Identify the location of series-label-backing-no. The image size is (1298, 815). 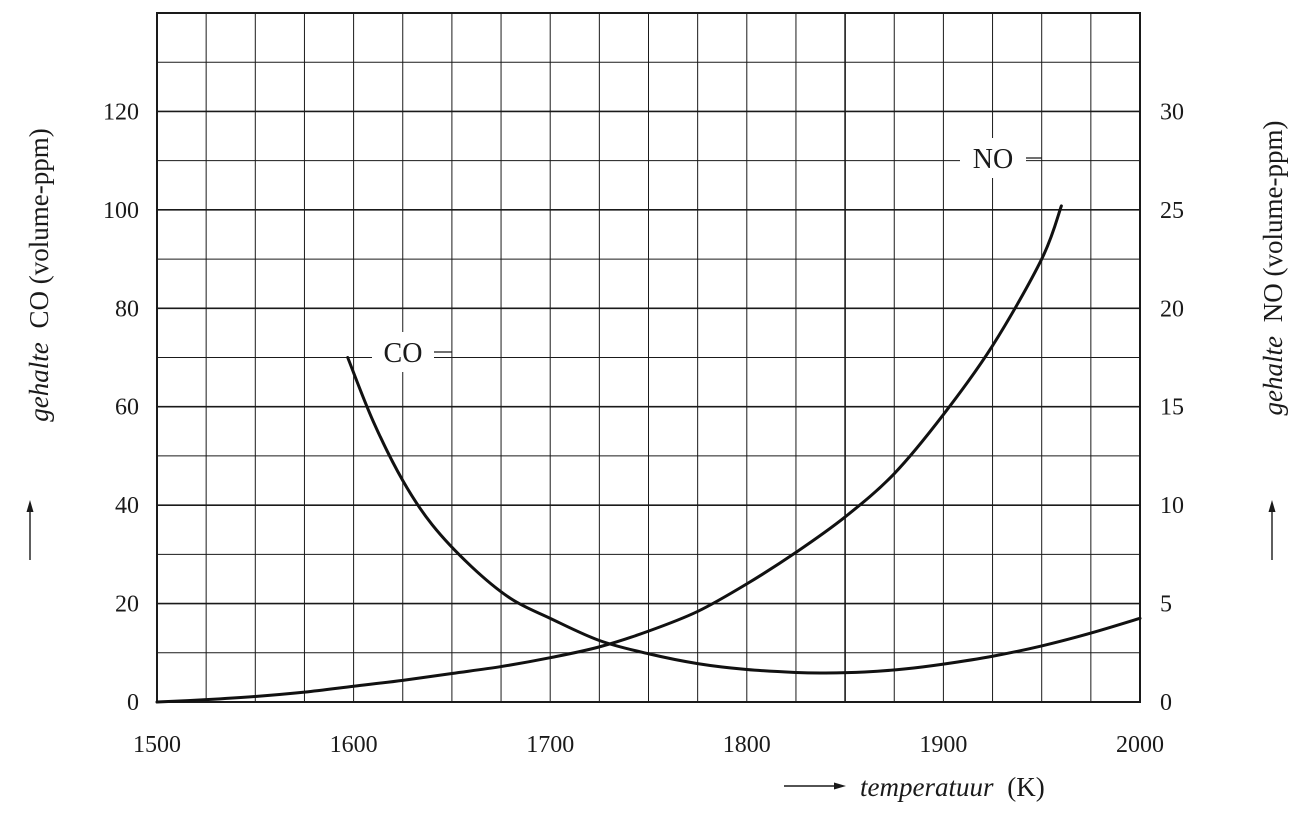
(993, 158).